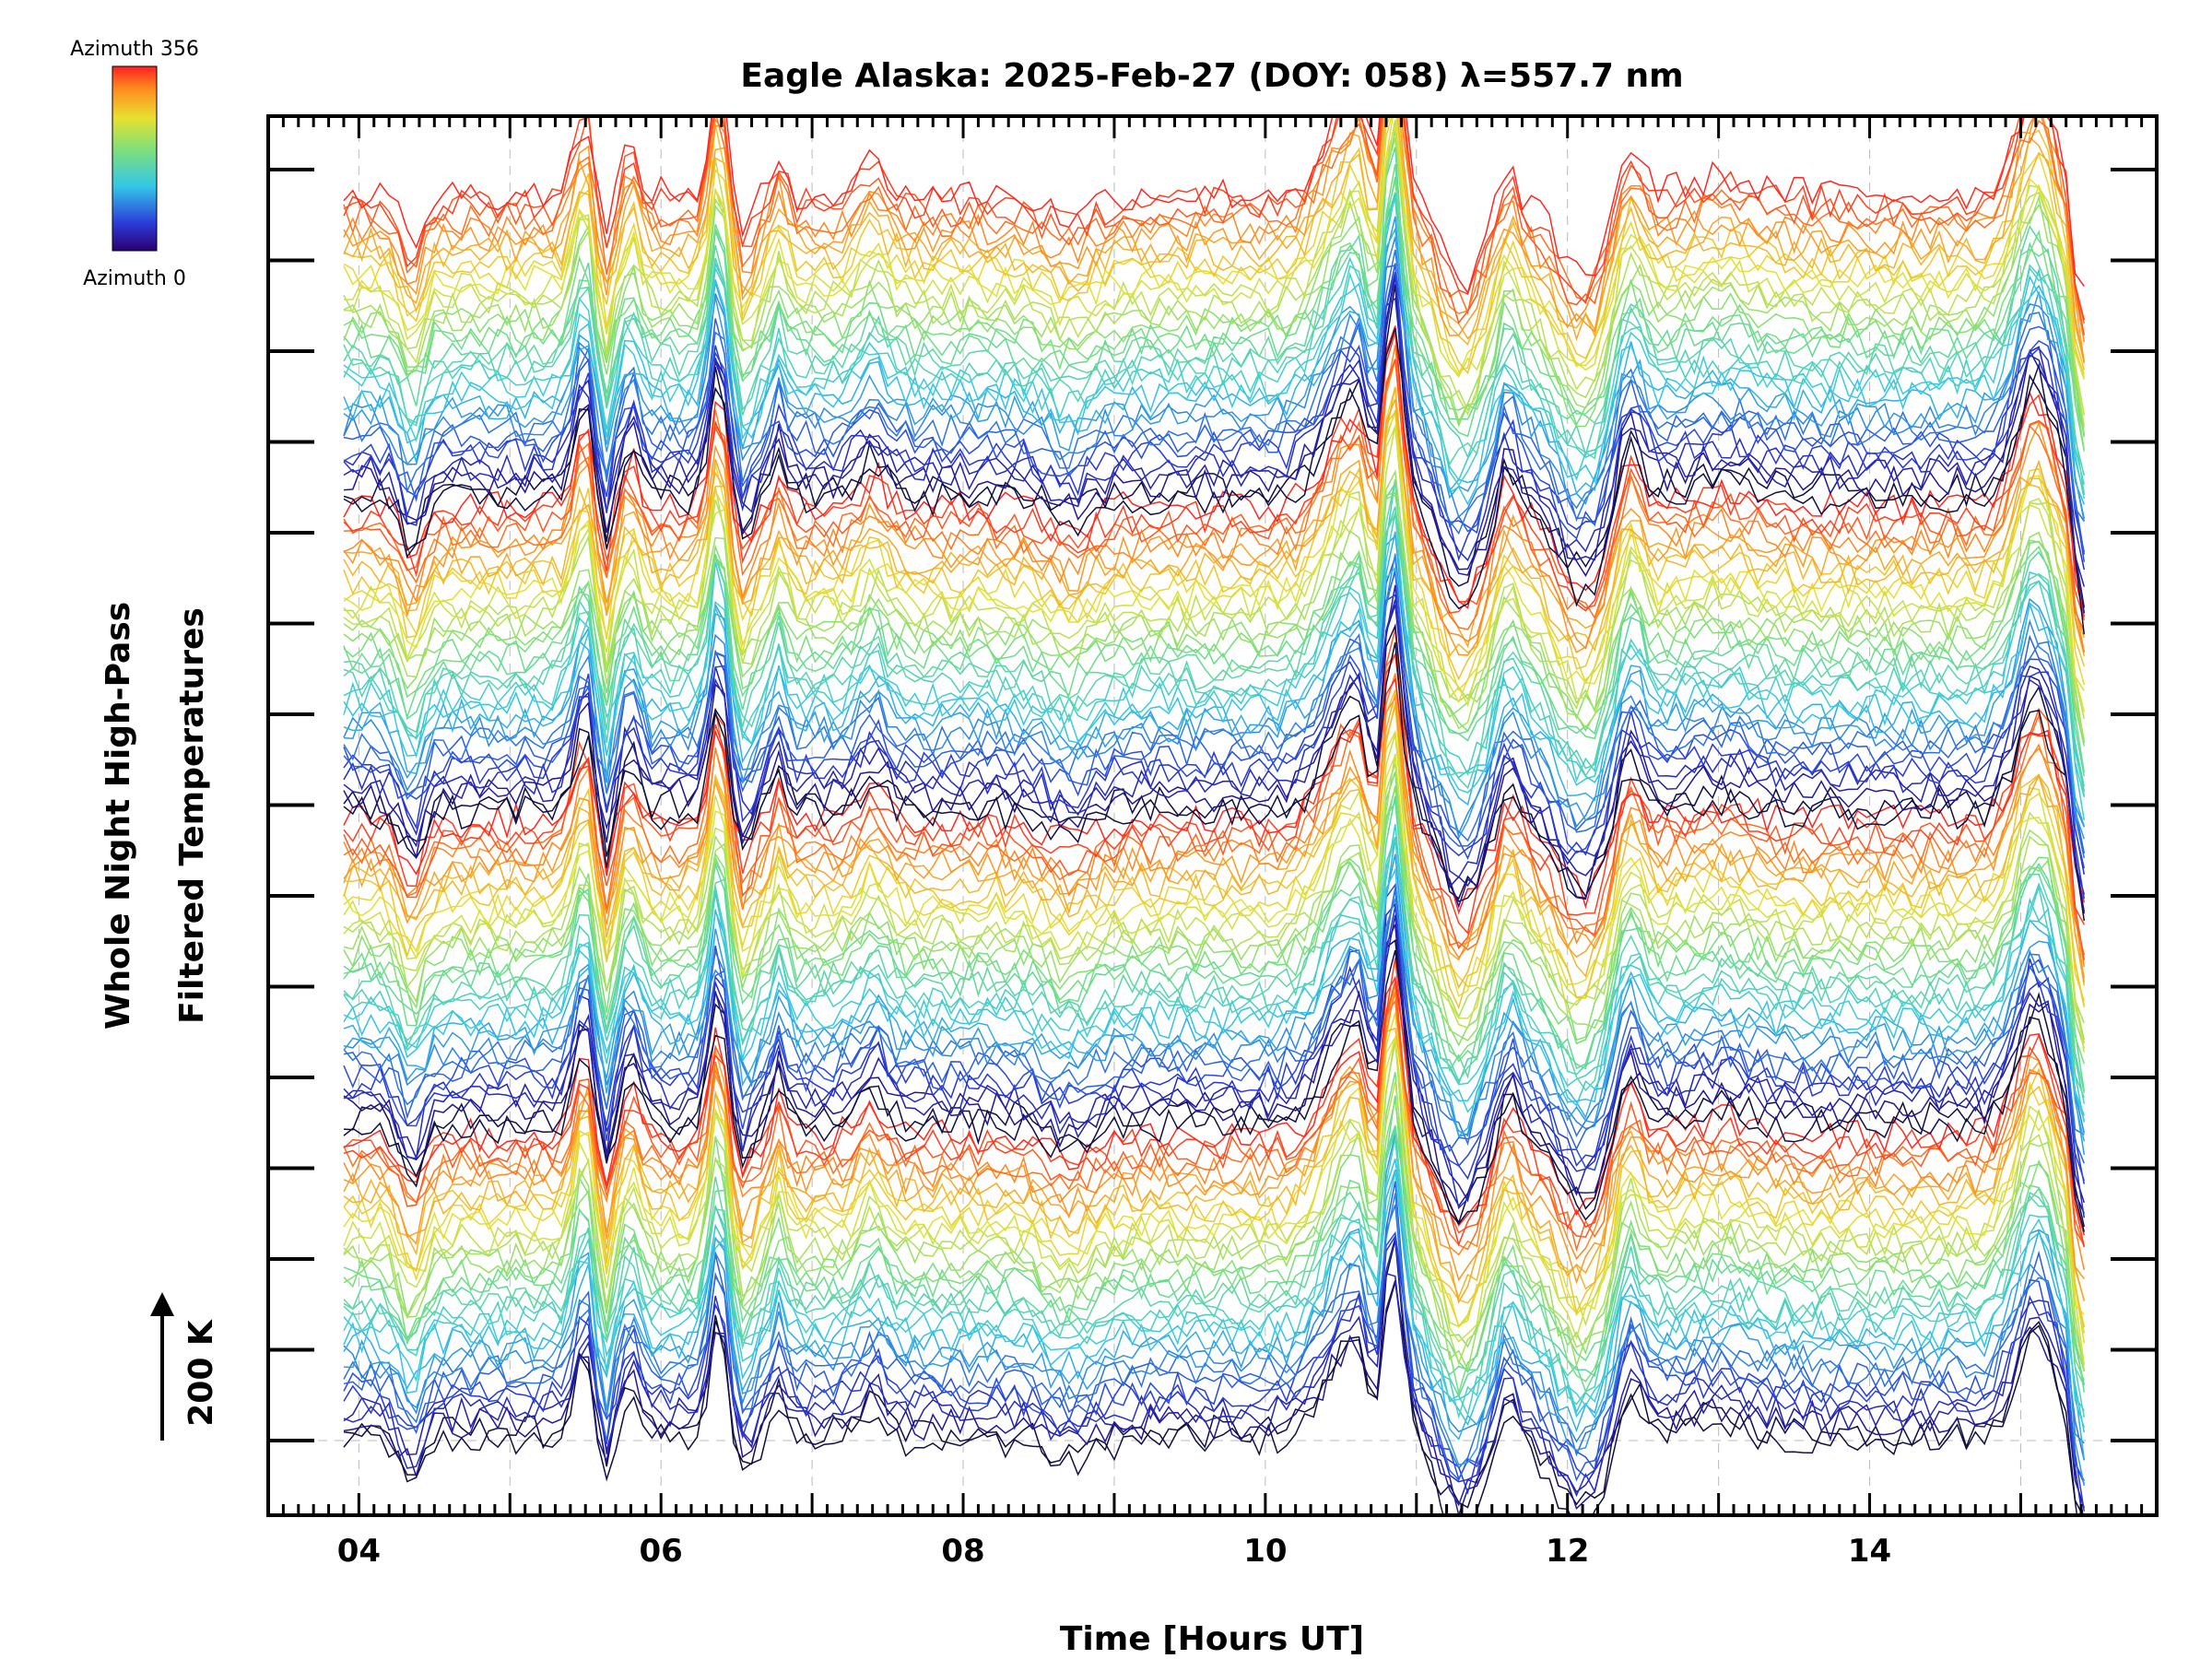 This screenshot has height=1659, width=2212. What do you see at coordinates (1212, 1639) in the screenshot?
I see `x-axis-label: Time [Hours UT]` at bounding box center [1212, 1639].